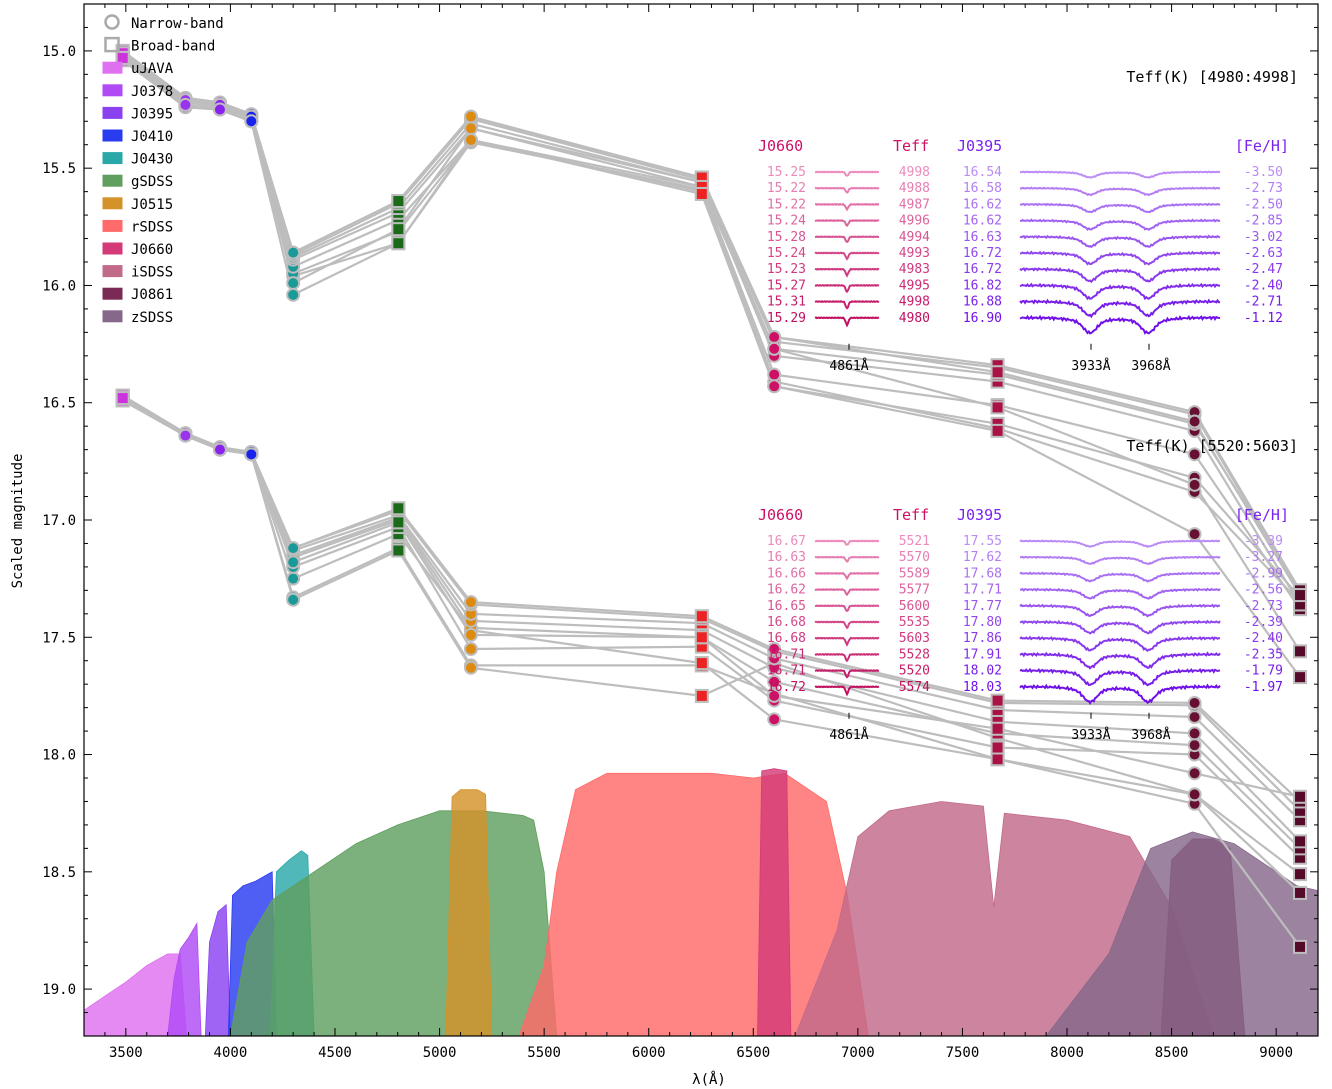 This screenshot has width=1332, height=1089. What do you see at coordinates (164, 23) in the screenshot?
I see `legend-item-narrow-band: Narrow-band` at bounding box center [164, 23].